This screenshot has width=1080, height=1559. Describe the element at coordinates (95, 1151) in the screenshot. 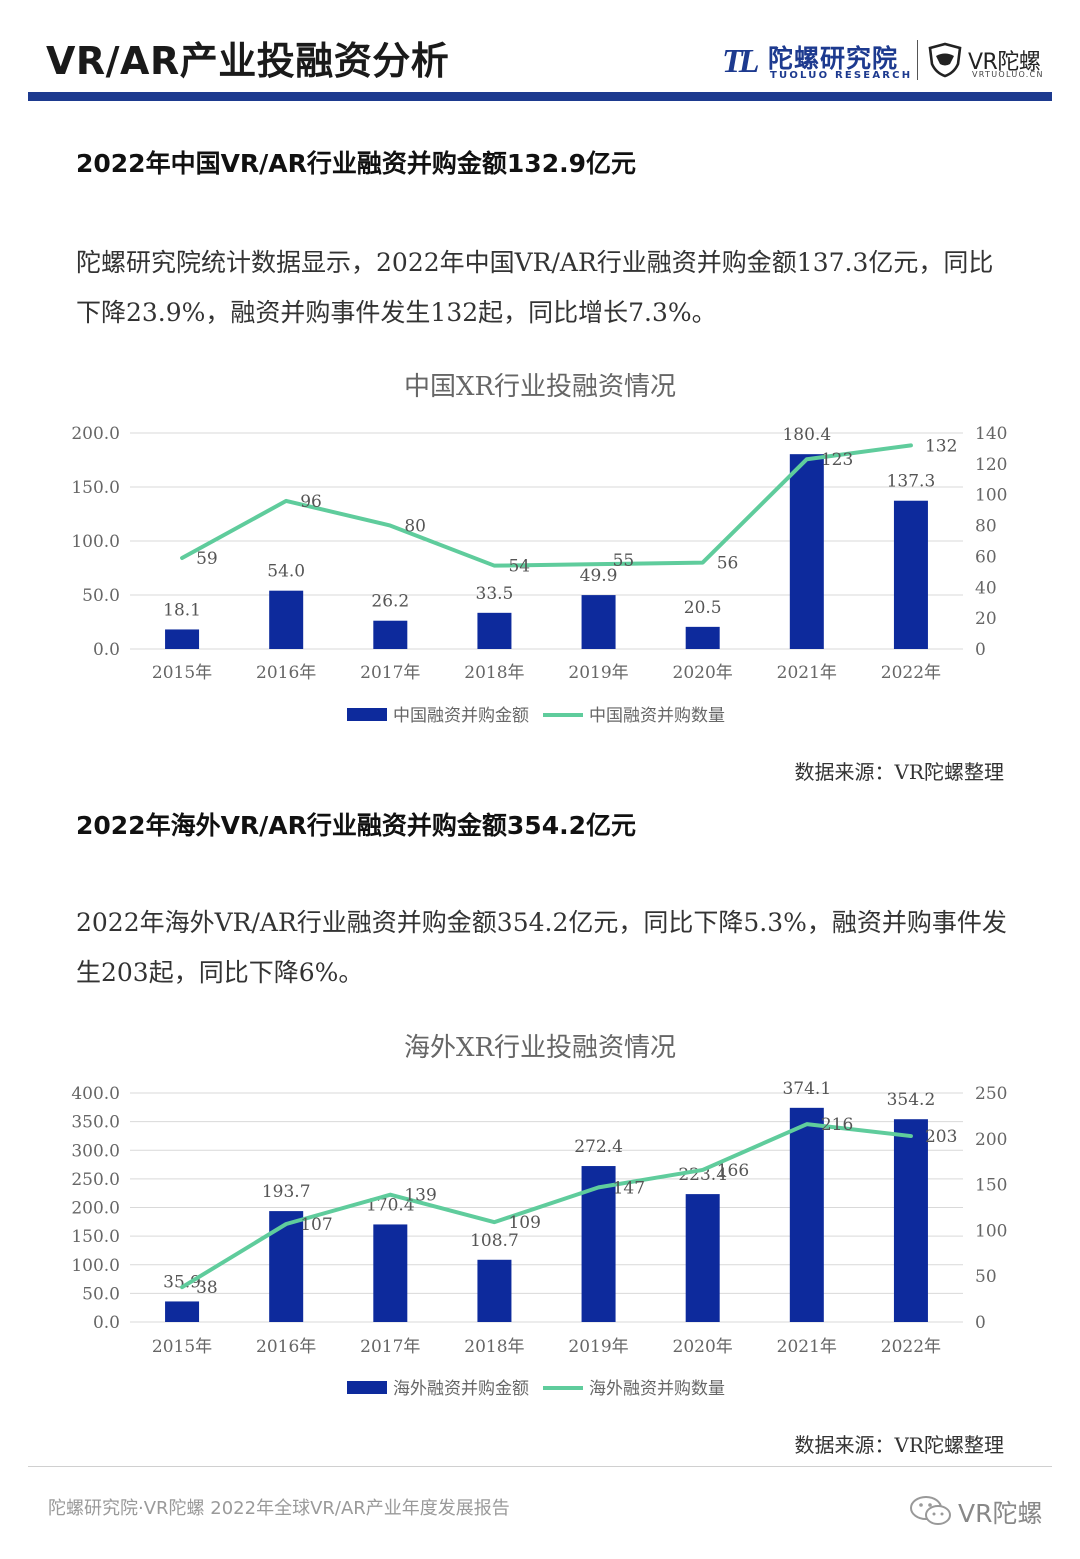

I see `y-tick-label: 300.0` at that location.